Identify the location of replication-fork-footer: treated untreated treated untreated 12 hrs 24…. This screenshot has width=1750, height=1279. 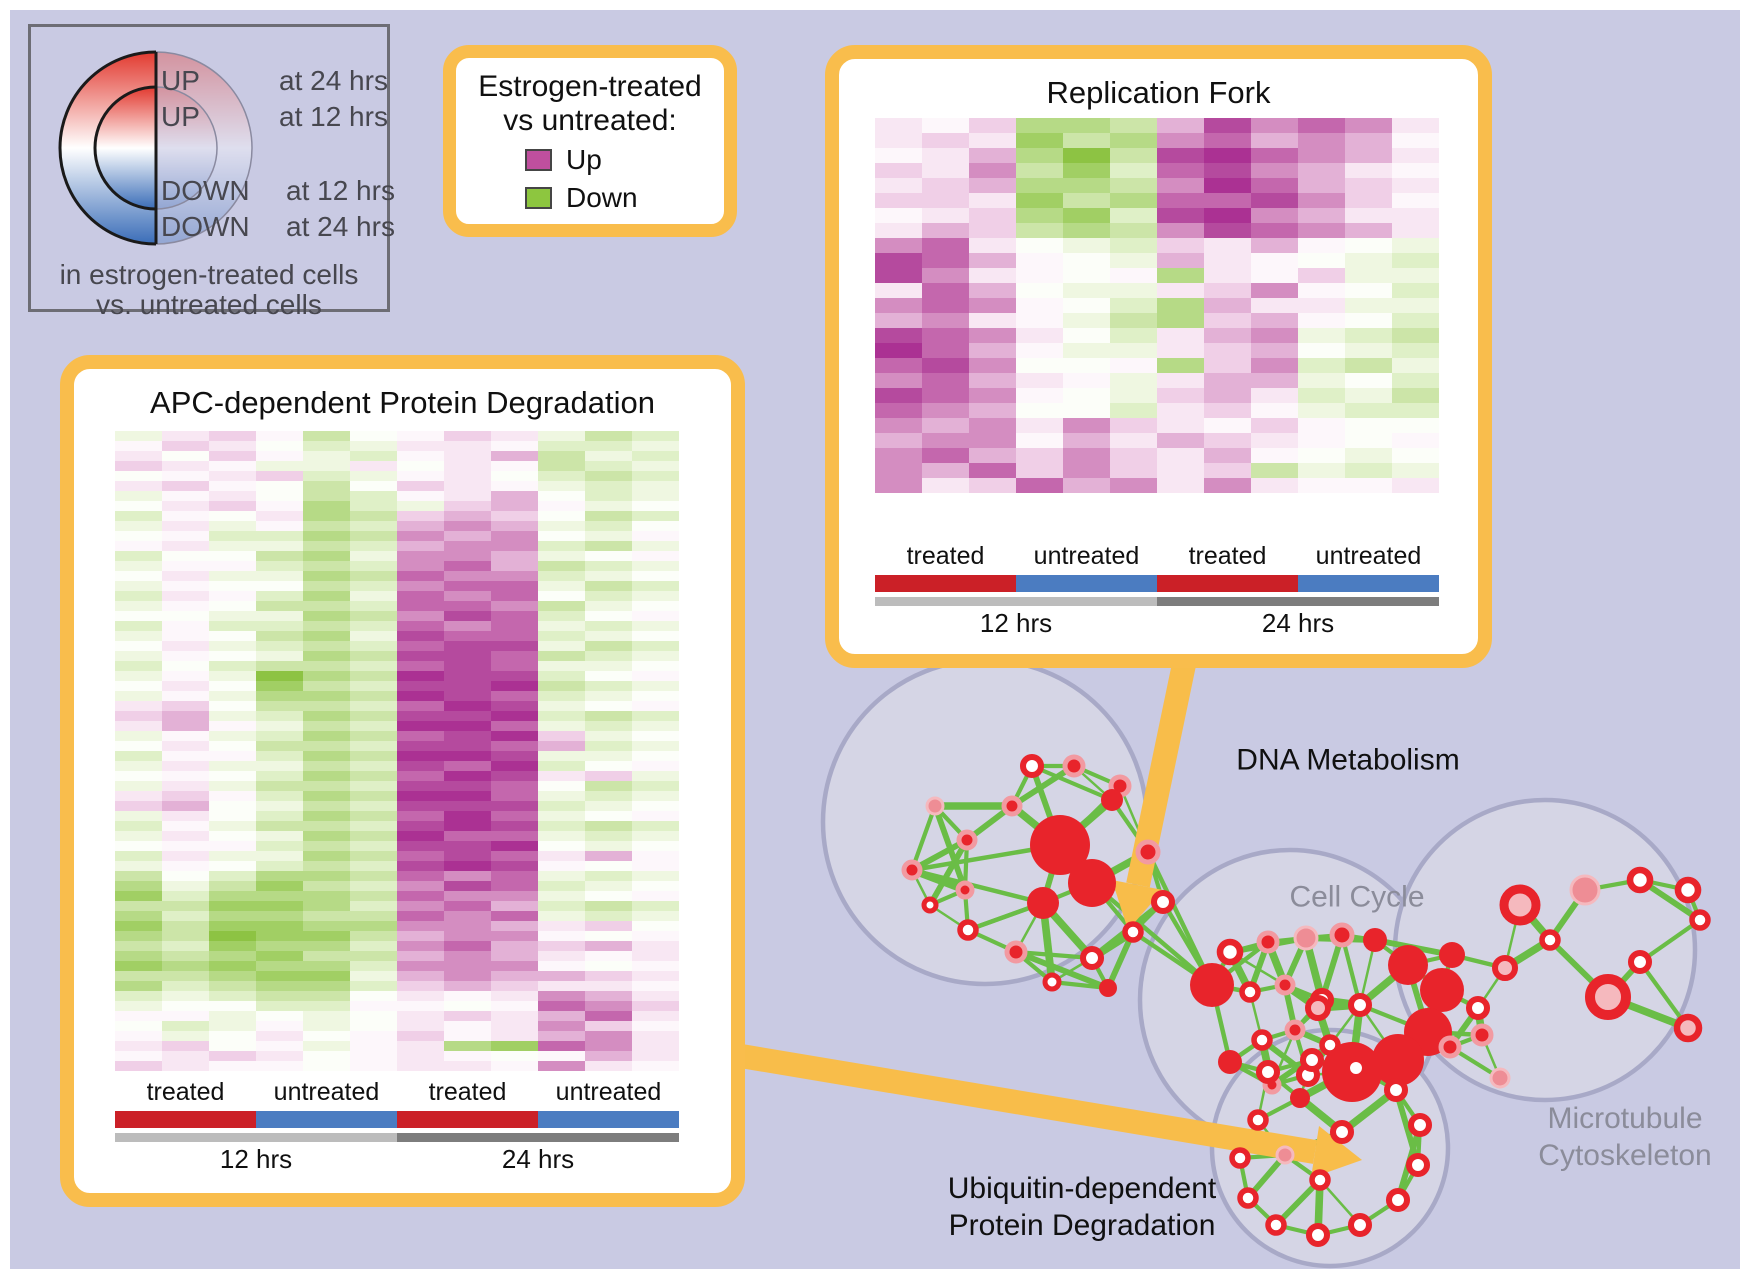
(1157, 591).